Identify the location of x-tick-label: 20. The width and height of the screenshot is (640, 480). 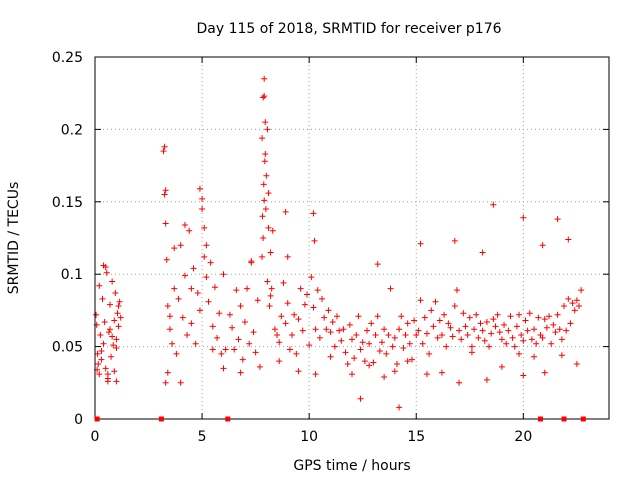
(523, 437).